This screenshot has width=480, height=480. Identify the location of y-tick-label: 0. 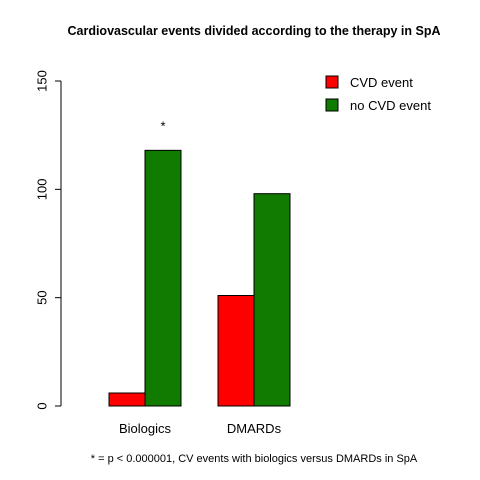
(41, 405).